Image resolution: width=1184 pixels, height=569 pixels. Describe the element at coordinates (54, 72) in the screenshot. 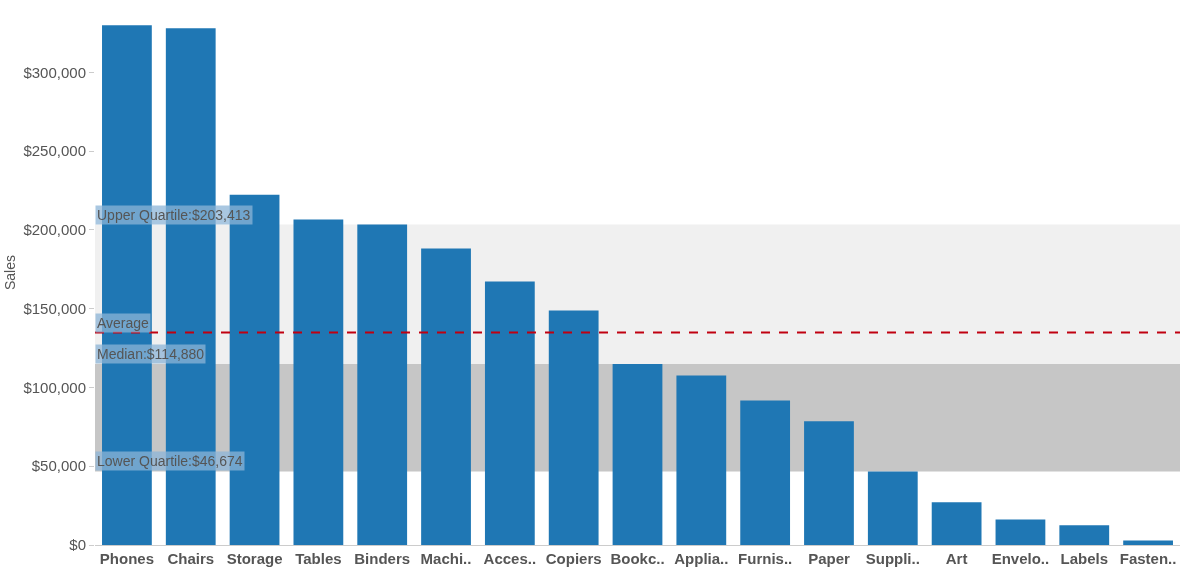

I see `y-tick-label: $300,000` at that location.